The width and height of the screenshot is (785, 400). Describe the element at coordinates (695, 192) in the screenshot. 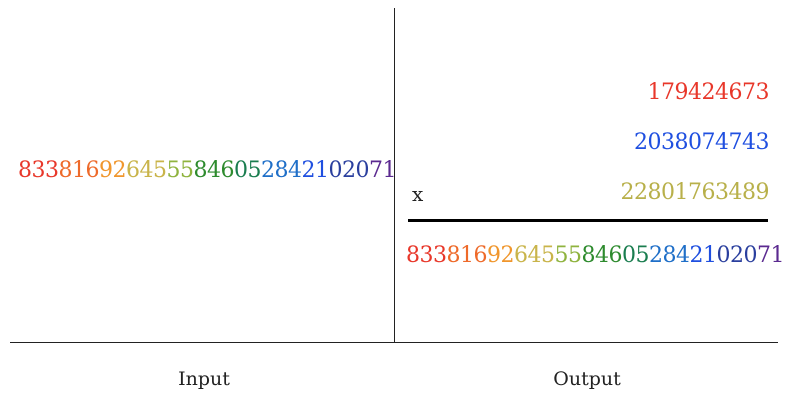

I see `factor-3: 22801763489` at that location.